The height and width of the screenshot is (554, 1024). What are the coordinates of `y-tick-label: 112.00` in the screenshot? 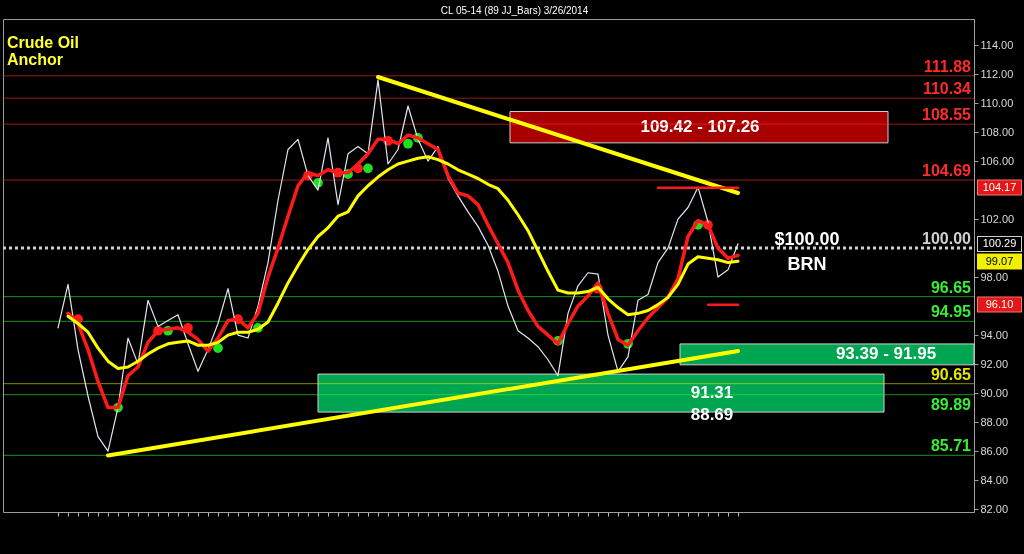 It's located at (997, 73).